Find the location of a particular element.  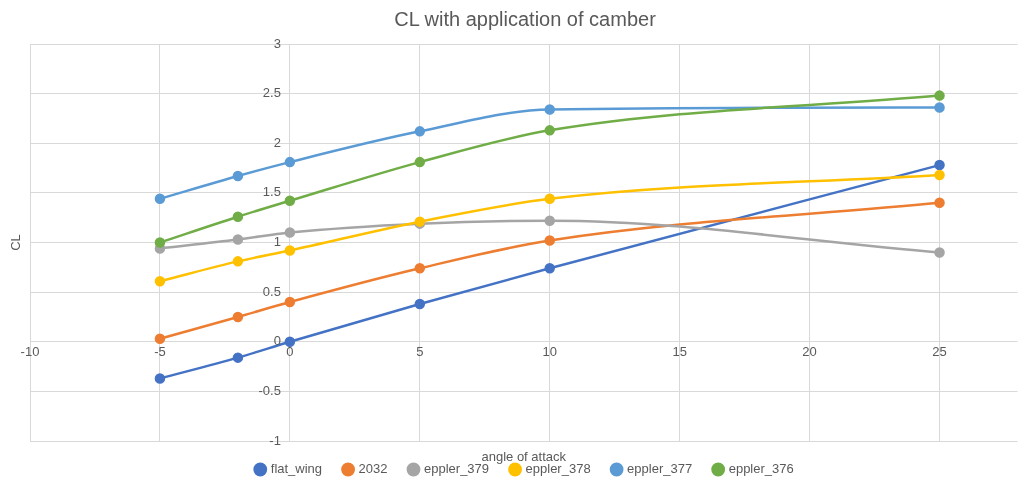

x-tick-label: 20 is located at coordinates (809, 352).